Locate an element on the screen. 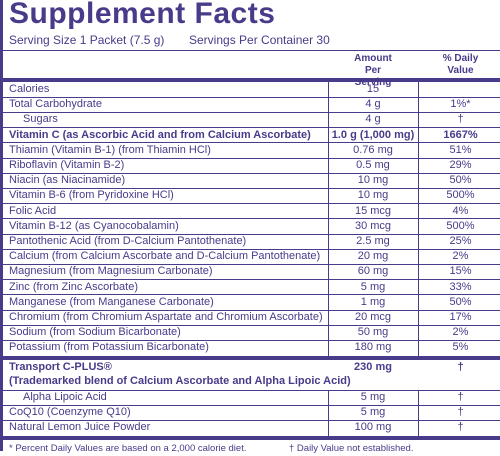 The height and width of the screenshot is (456, 500). amount: 15 mcg is located at coordinates (373, 210).